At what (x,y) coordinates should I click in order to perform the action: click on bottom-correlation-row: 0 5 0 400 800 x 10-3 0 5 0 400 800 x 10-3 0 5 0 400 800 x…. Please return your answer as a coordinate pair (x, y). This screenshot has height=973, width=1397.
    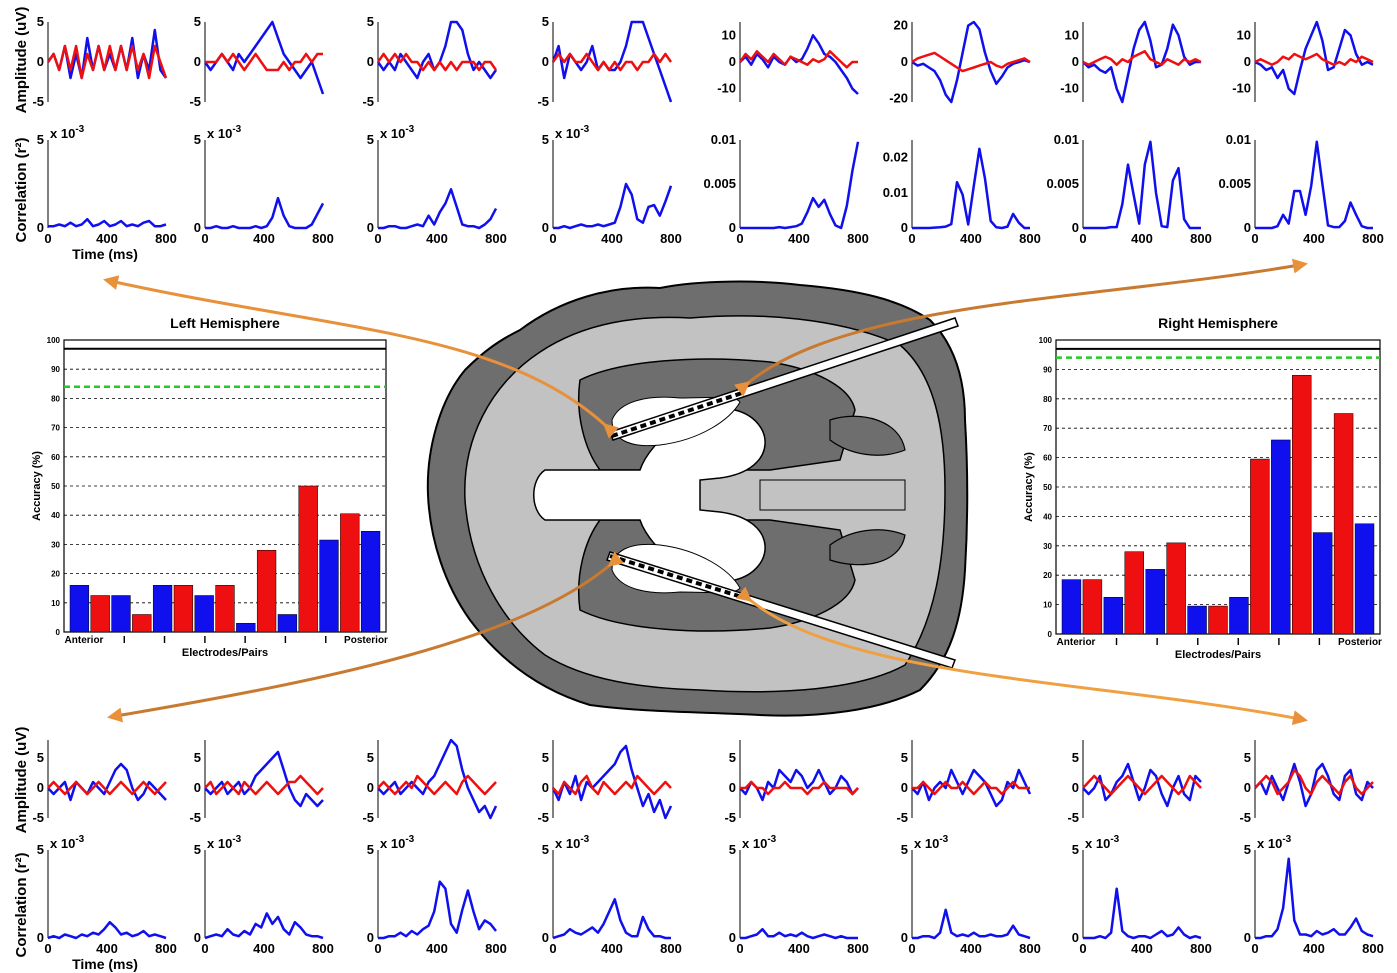
    Looking at the image, I should click on (710, 895).